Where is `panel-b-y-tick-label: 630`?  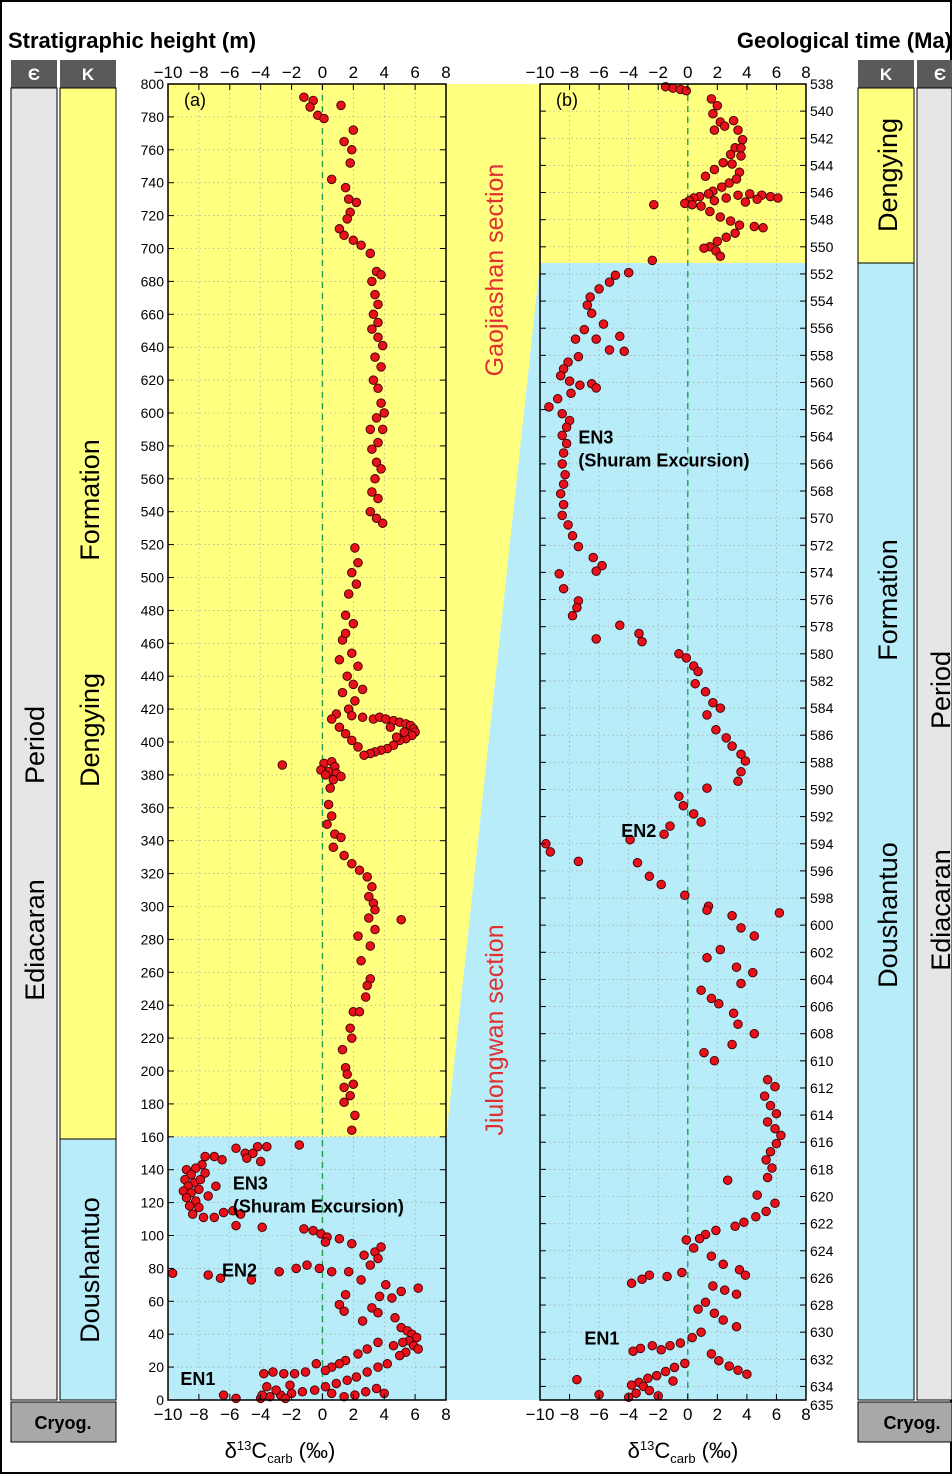 panel-b-y-tick-label: 630 is located at coordinates (822, 1332).